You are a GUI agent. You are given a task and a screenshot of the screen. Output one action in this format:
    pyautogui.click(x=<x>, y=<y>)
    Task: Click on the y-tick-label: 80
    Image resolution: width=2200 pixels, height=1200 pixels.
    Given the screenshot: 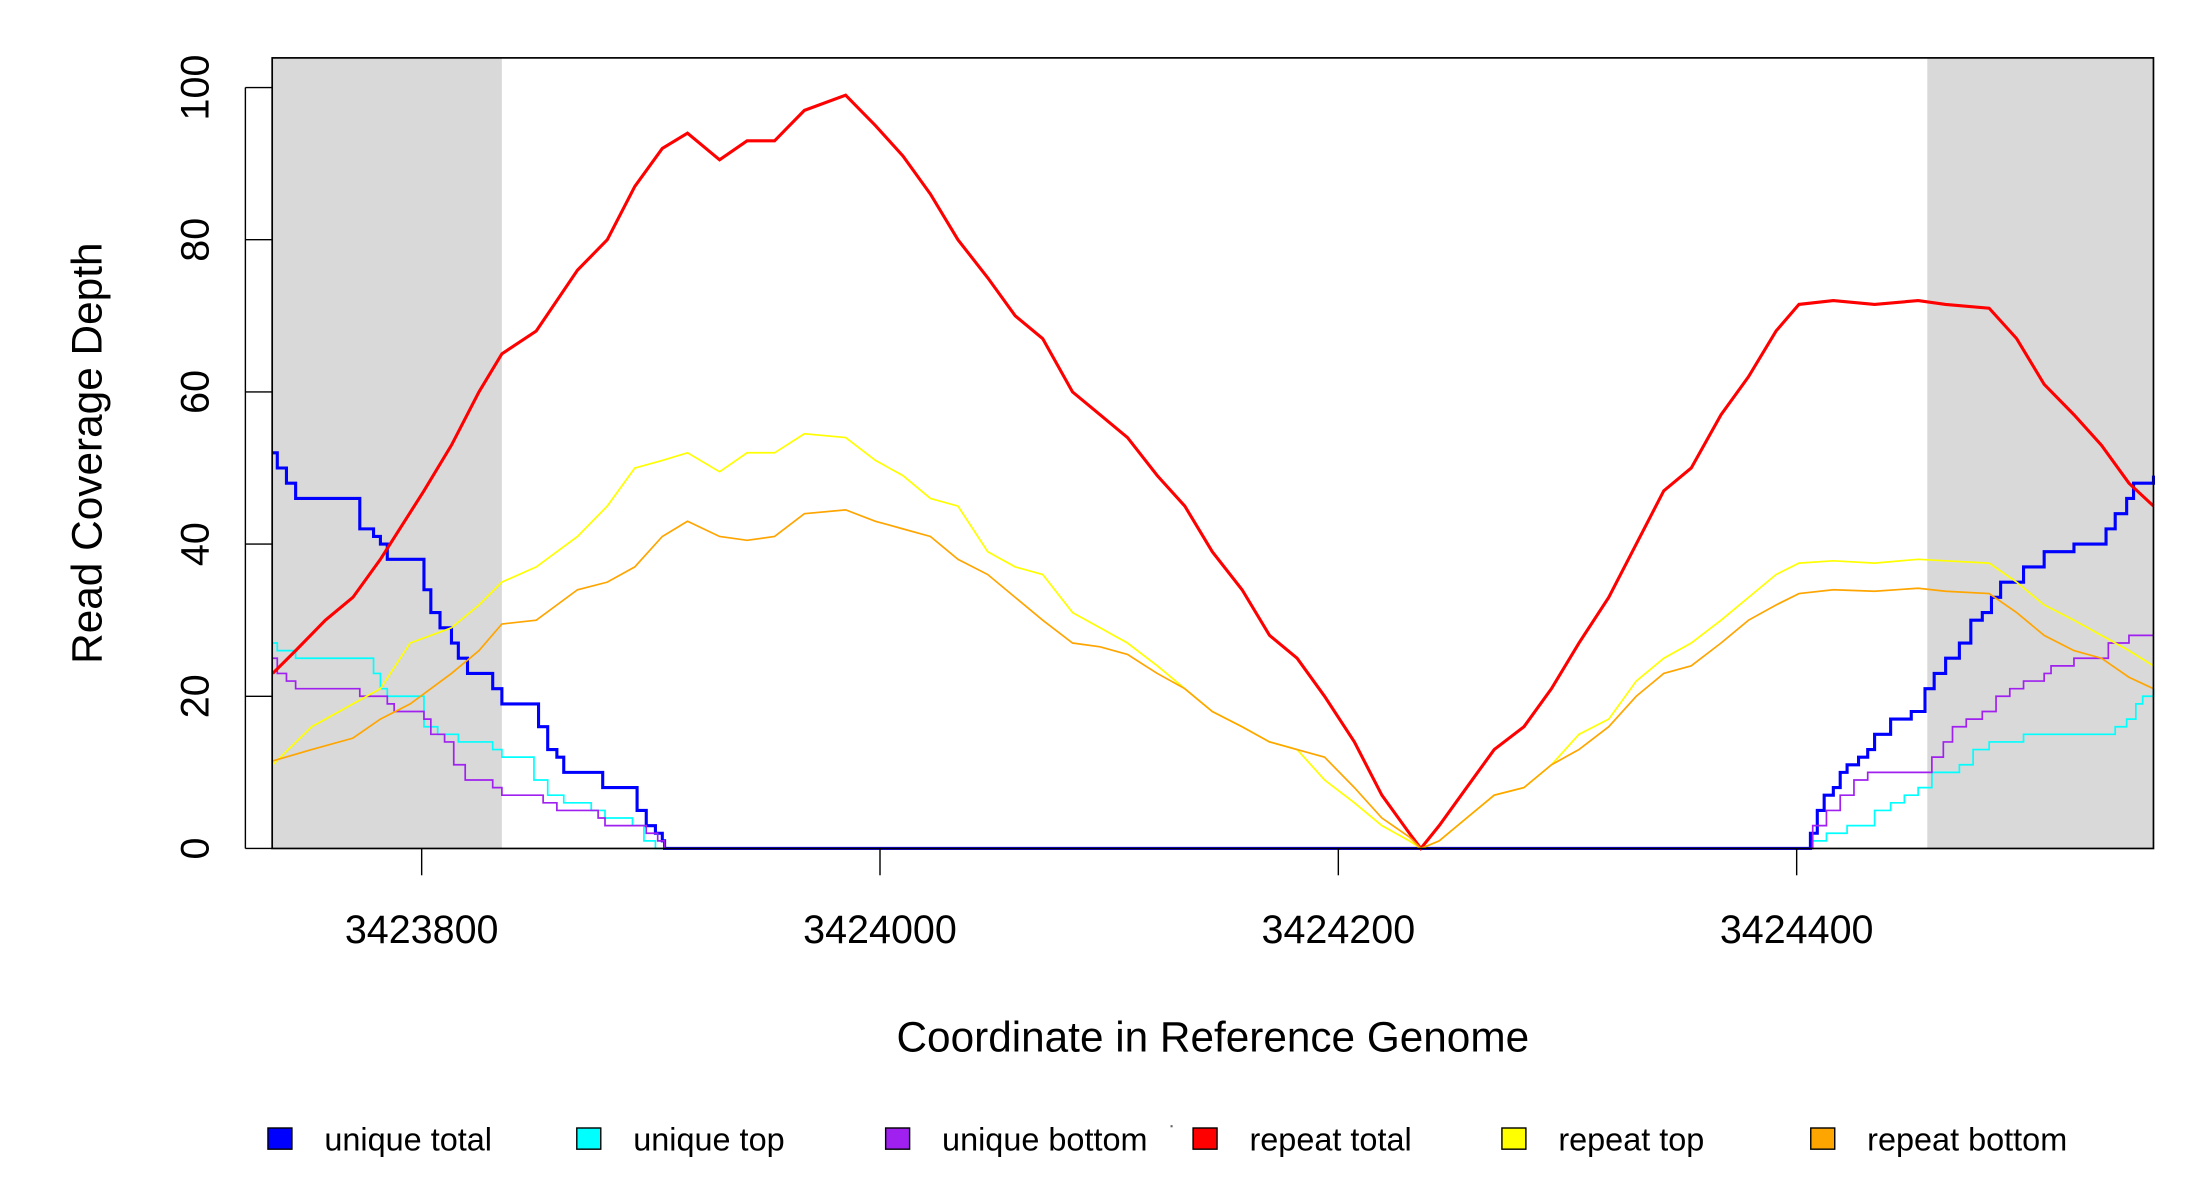 What is the action you would take?
    pyautogui.click(x=196, y=240)
    